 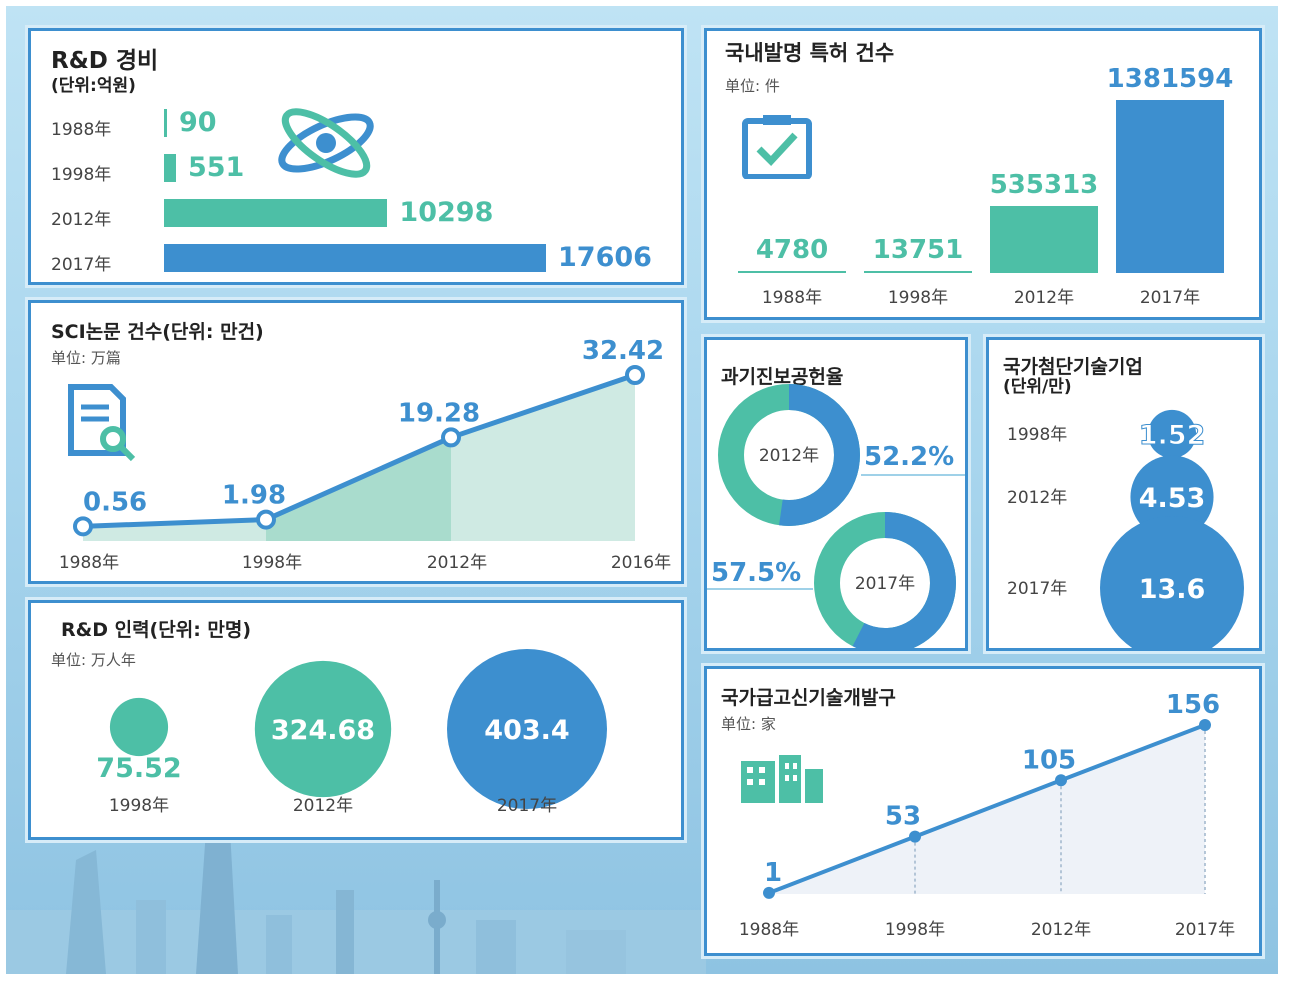 I want to click on bar-value-label: 4780, so click(x=792, y=250).